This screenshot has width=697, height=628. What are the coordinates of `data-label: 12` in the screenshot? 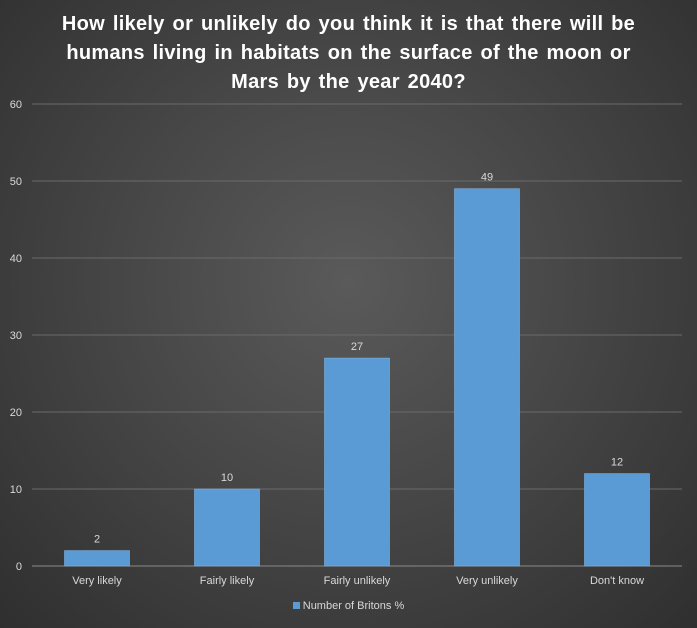 It's located at (617, 463).